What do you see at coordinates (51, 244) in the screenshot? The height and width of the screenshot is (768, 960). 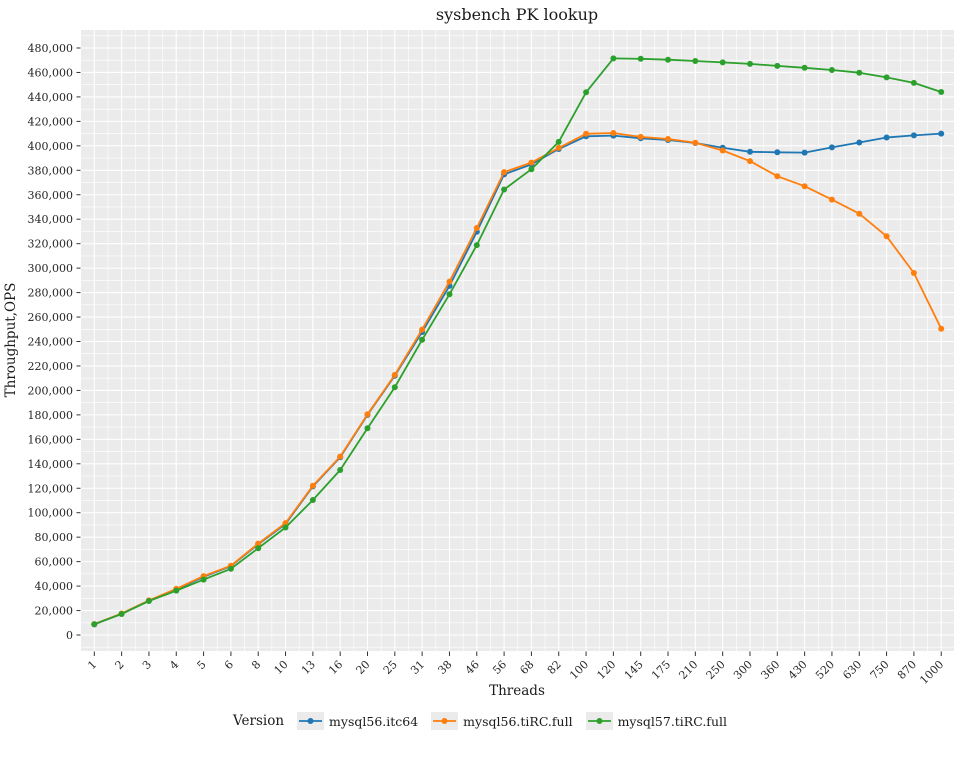 I see `y-tick-label: 320,000` at bounding box center [51, 244].